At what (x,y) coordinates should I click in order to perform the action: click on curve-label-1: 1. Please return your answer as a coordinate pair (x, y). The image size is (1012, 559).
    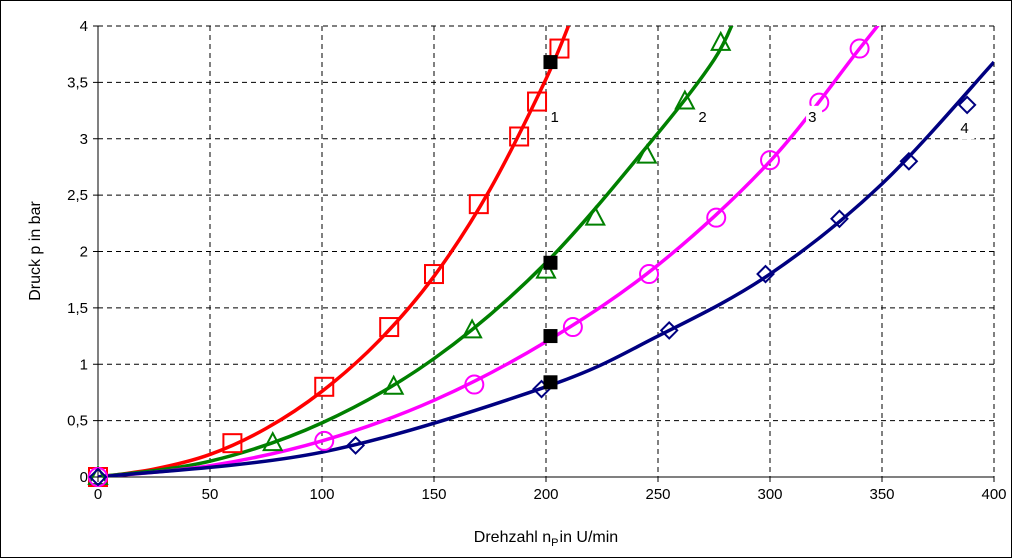
    Looking at the image, I should click on (554, 117).